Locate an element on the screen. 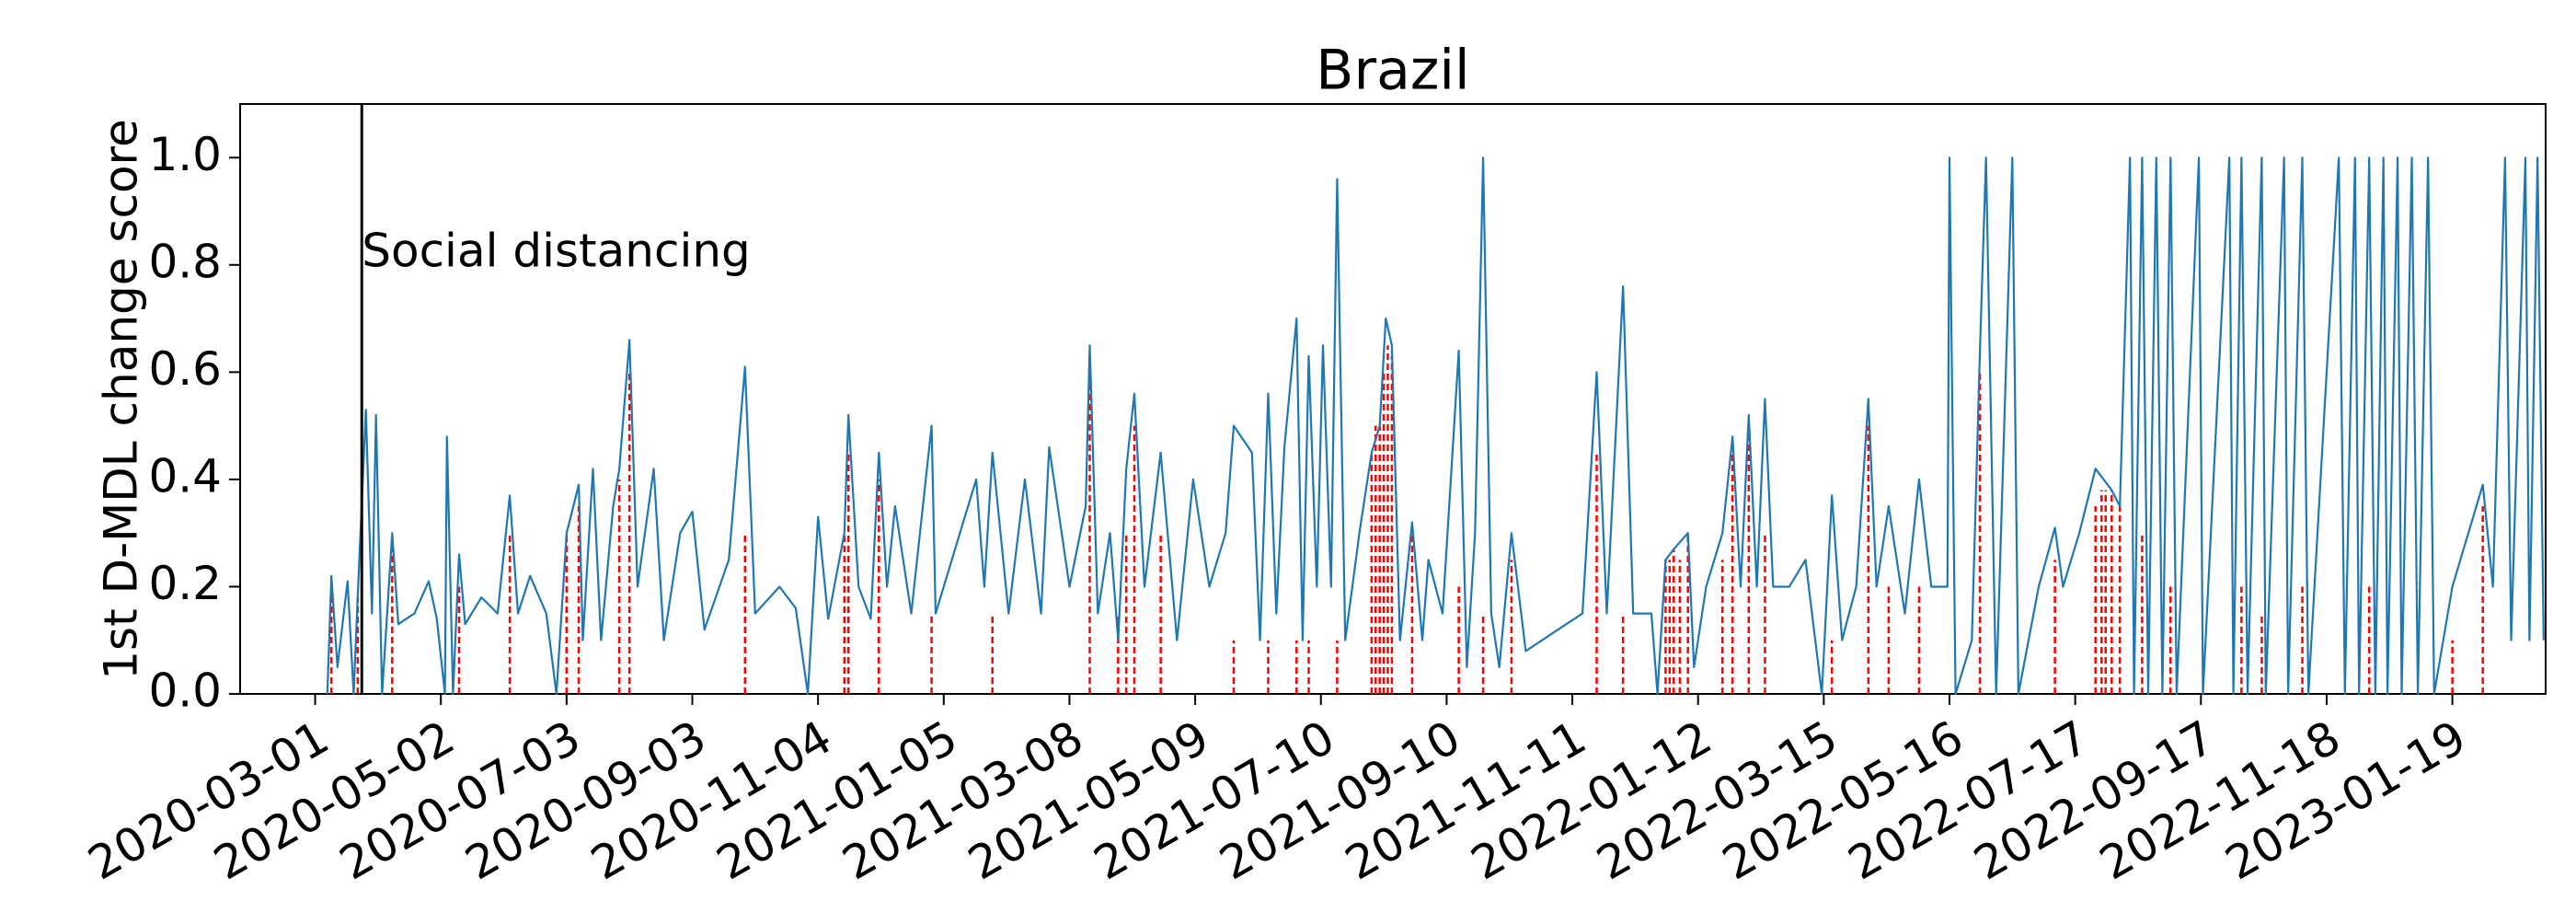 The image size is (2576, 924). y-tick-label: 0.8 is located at coordinates (185, 261).